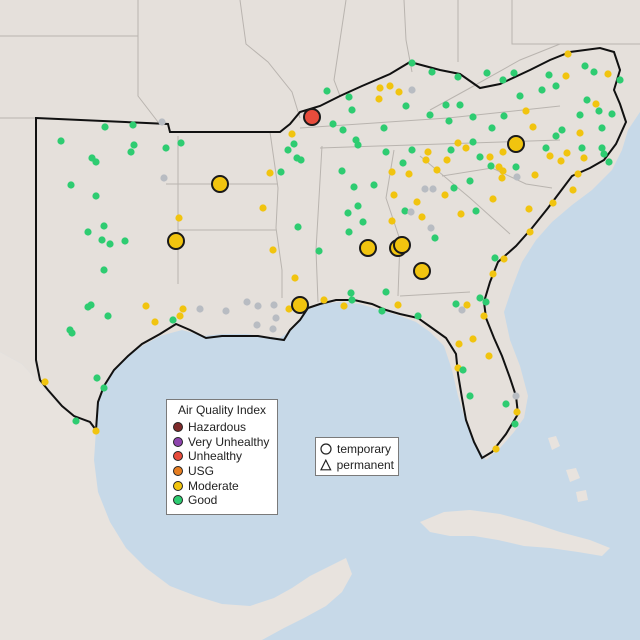 The height and width of the screenshot is (640, 640). Describe the element at coordinates (312, 117) in the screenshot. I see `temporary-monitor-unhealthy` at that location.